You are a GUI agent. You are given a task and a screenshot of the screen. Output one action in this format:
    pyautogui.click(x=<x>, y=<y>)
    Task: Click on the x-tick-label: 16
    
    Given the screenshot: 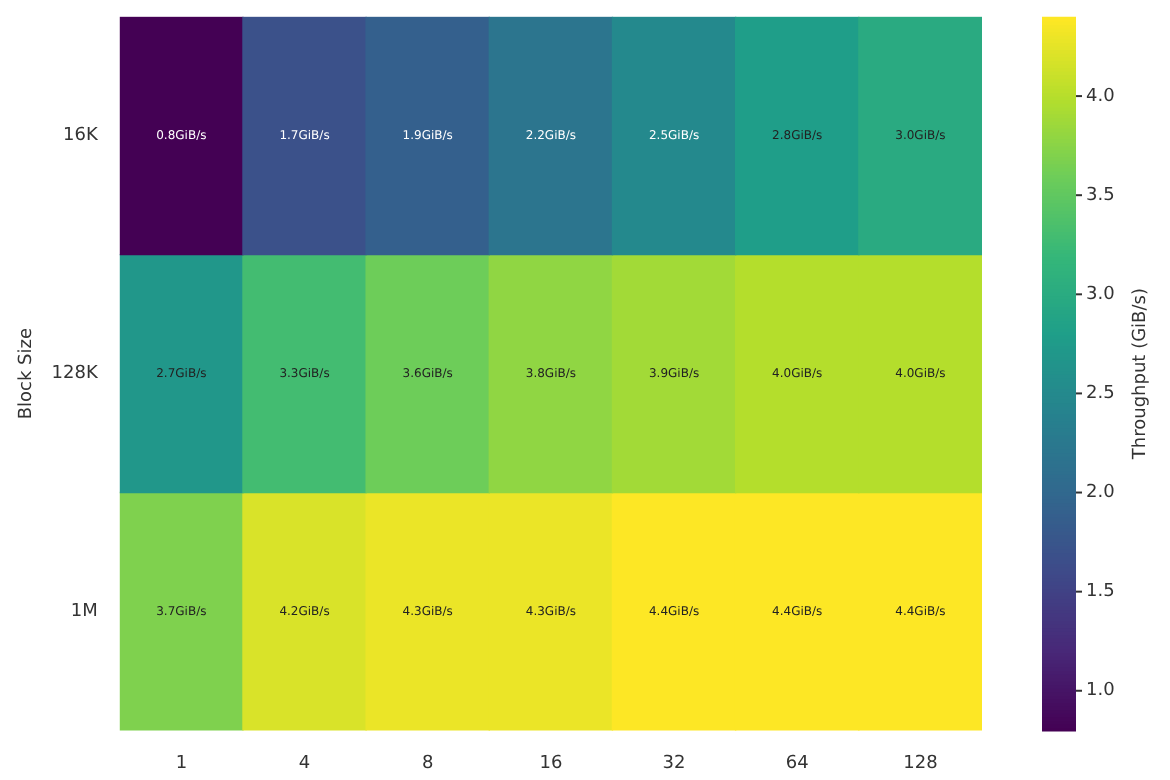 What is the action you would take?
    pyautogui.click(x=551, y=763)
    